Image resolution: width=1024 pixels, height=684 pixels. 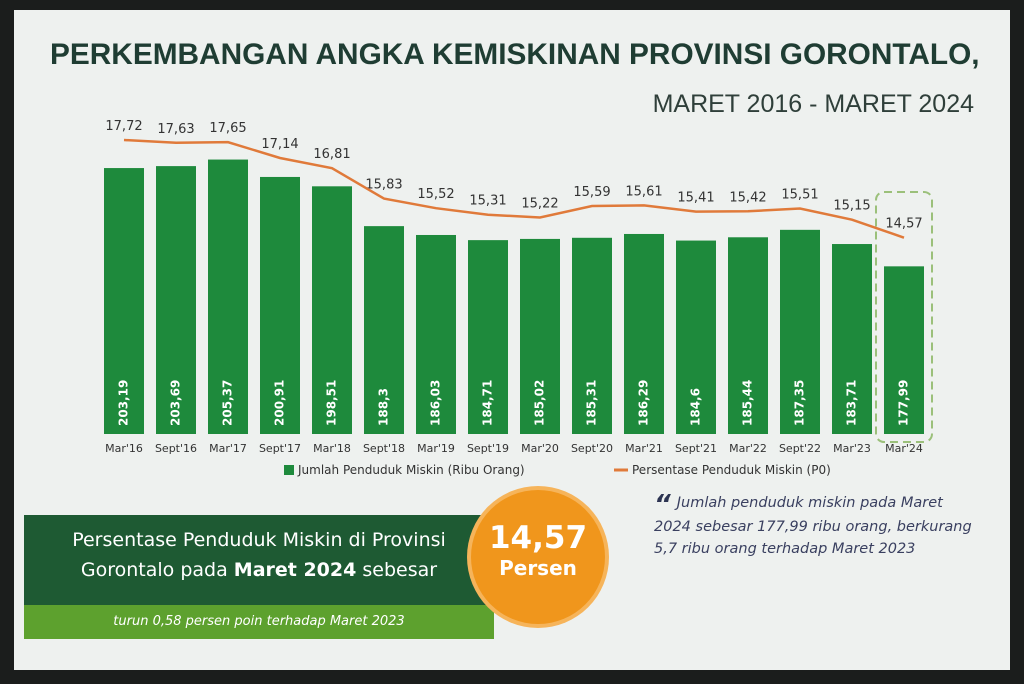 I want to click on percent-badge: 14,57 Persen, so click(x=538, y=557).